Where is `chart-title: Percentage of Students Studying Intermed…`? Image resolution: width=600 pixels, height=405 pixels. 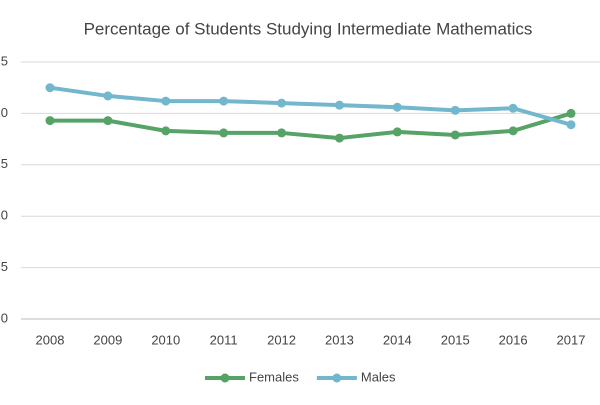 chart-title: Percentage of Students Studying Intermed… is located at coordinates (308, 28).